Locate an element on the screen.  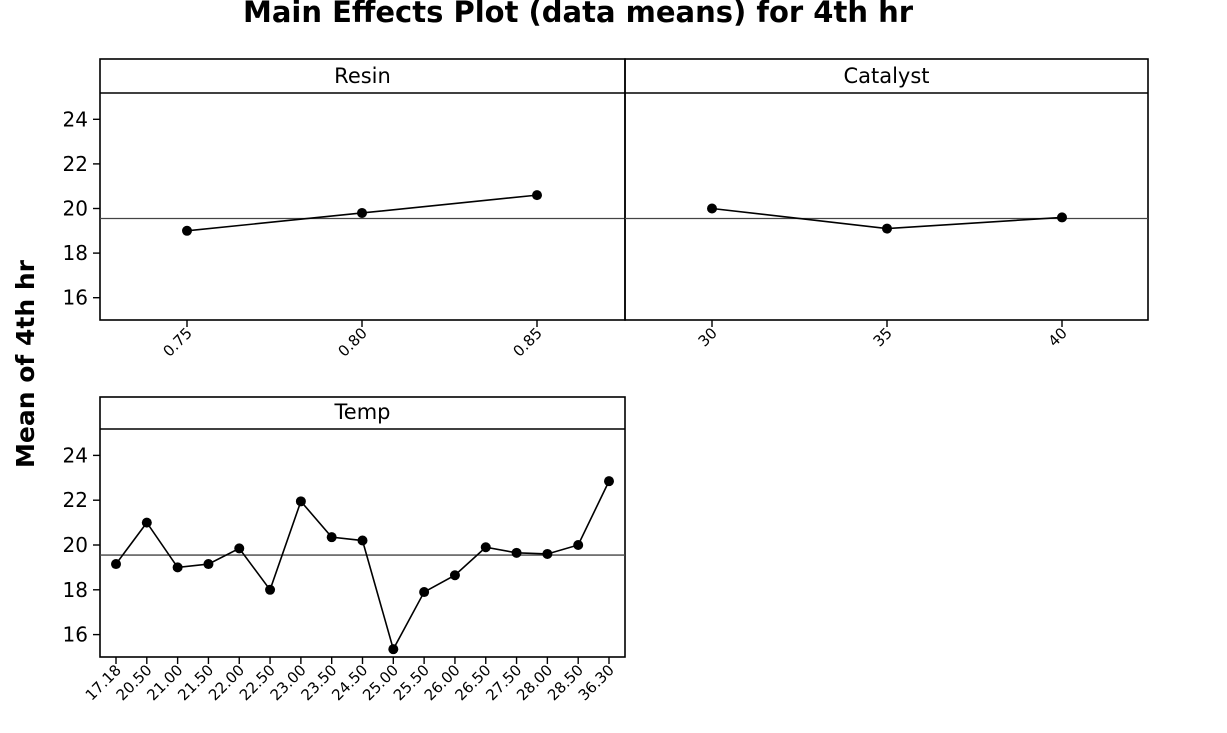
y-axis-label: Mean of 4th hr is located at coordinates (25, 363).